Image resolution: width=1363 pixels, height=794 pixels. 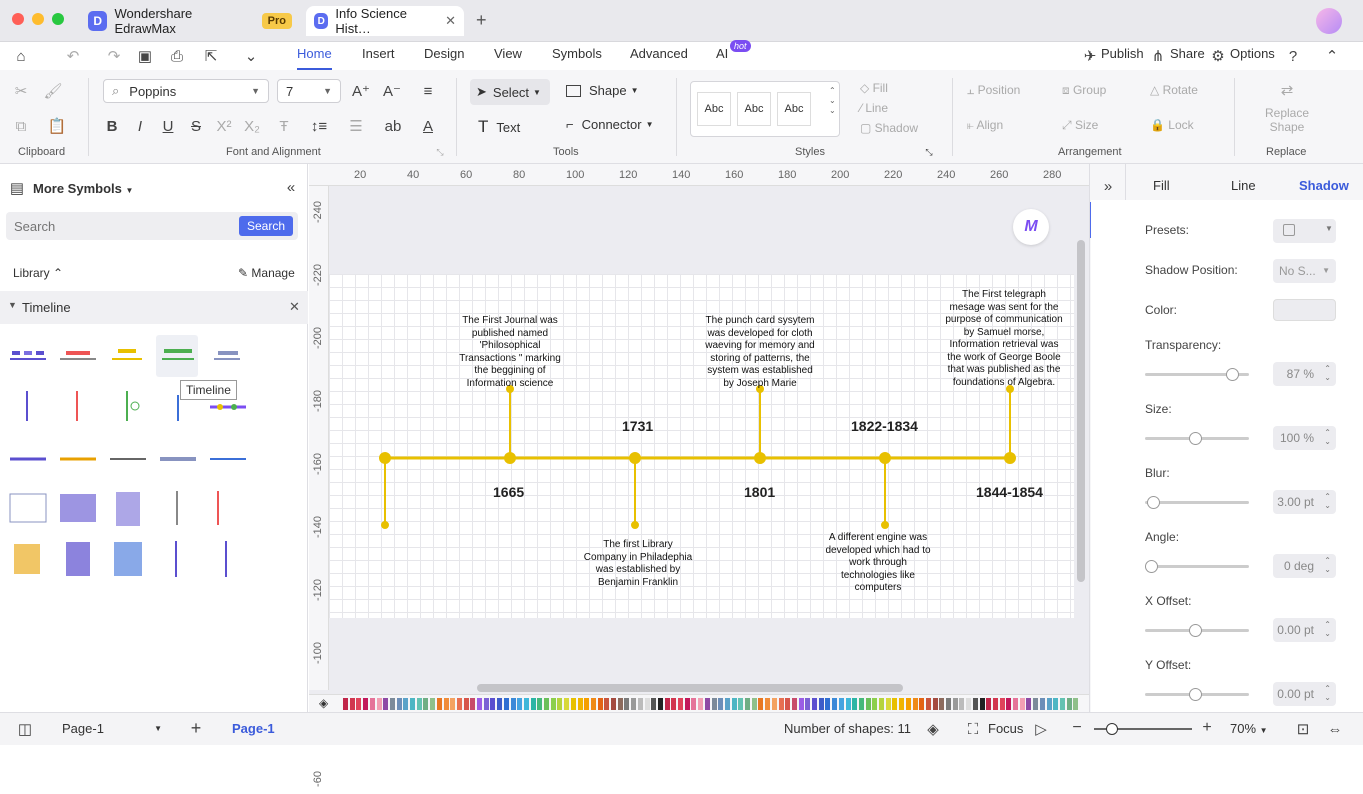 What do you see at coordinates (121, 226) in the screenshot?
I see `symbol-search-input` at bounding box center [121, 226].